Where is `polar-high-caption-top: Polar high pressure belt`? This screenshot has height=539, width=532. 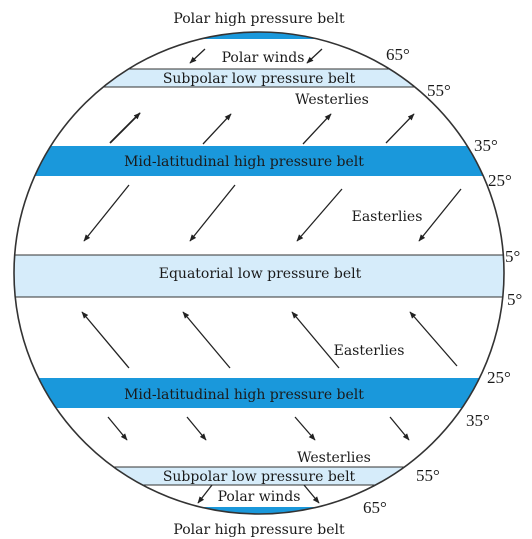
polar-high-caption-top: Polar high pressure belt is located at coordinates (259, 19).